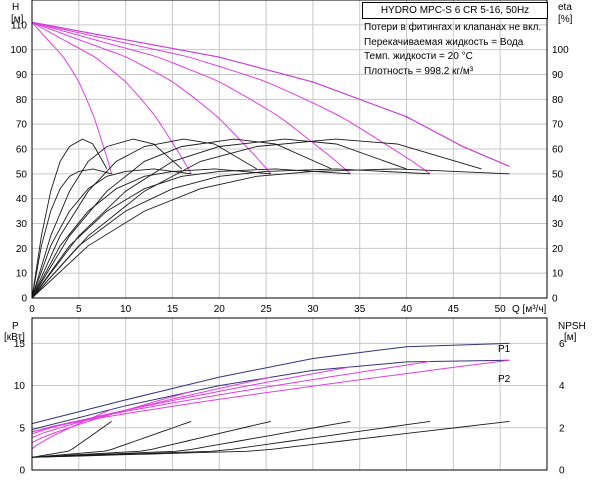 This screenshot has height=480, width=592. What do you see at coordinates (360, 309) in the screenshot?
I see `x-tick-label: 35` at bounding box center [360, 309].